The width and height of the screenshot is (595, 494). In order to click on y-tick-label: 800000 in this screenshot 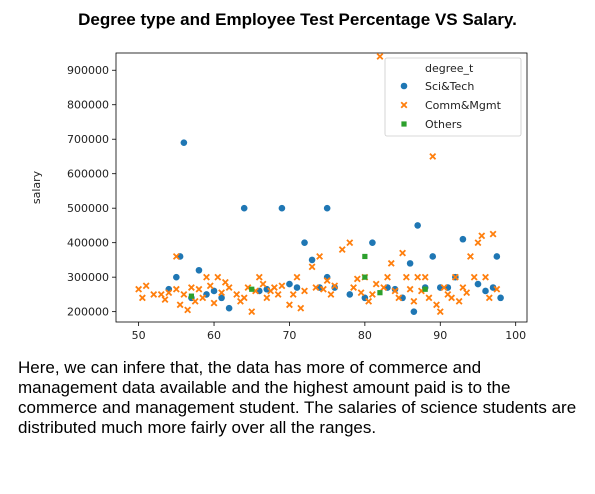, I will do `click(88, 105)`.